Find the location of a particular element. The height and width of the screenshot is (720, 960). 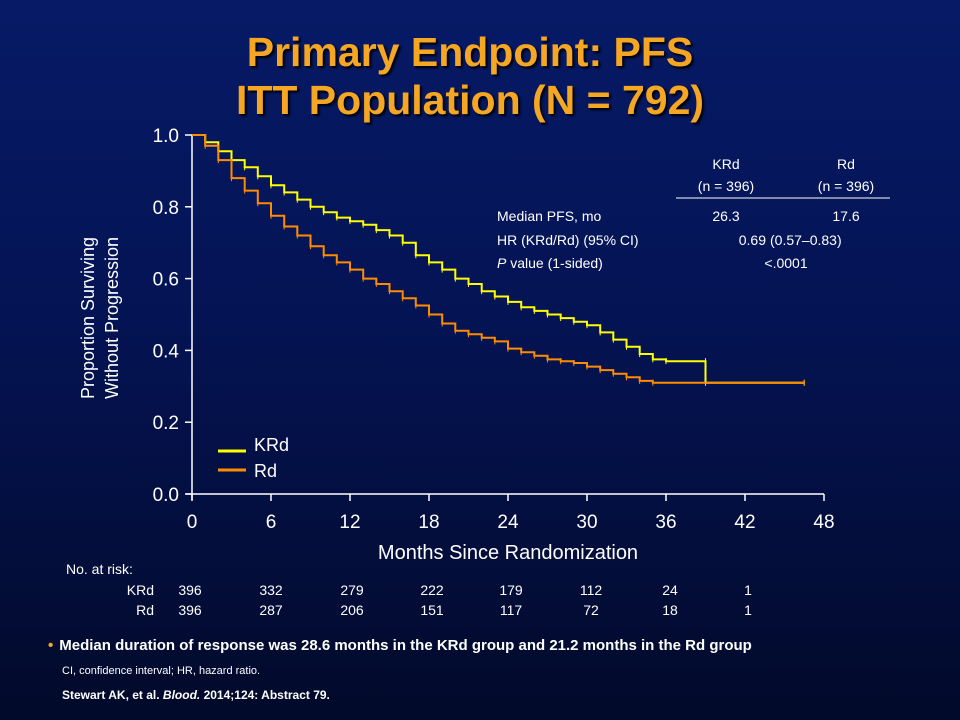

stats-row-p-label: P value (1-sided) is located at coordinates (550, 263).